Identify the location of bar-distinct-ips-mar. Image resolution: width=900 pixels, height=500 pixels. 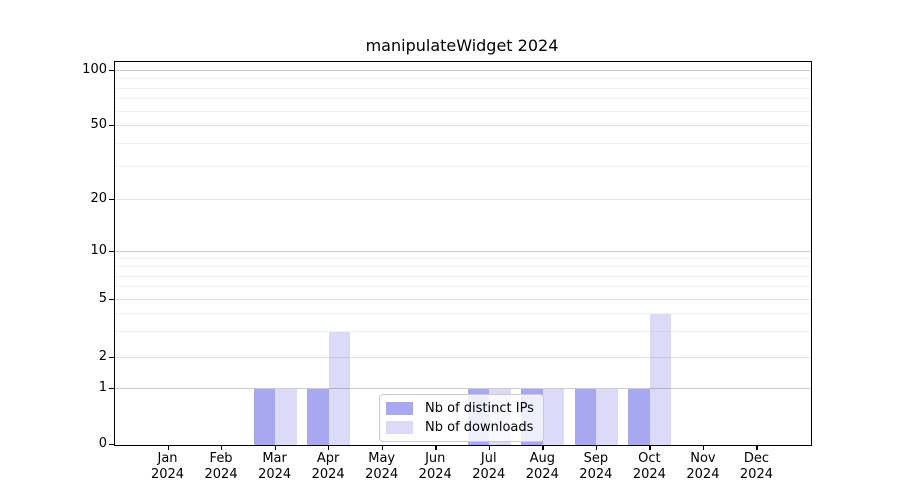
(264, 417).